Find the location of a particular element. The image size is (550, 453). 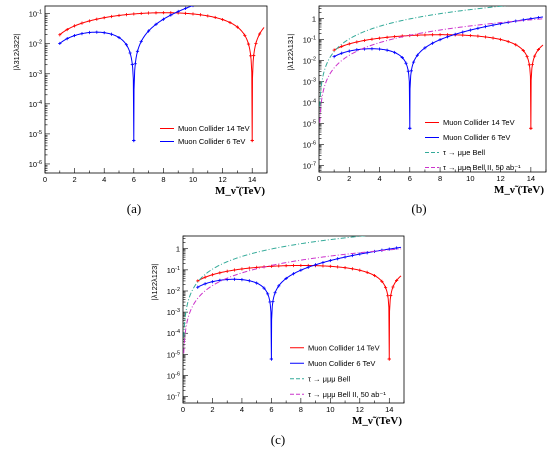

legend-label: Muon Collider 6 TeV is located at coordinates (211, 141).